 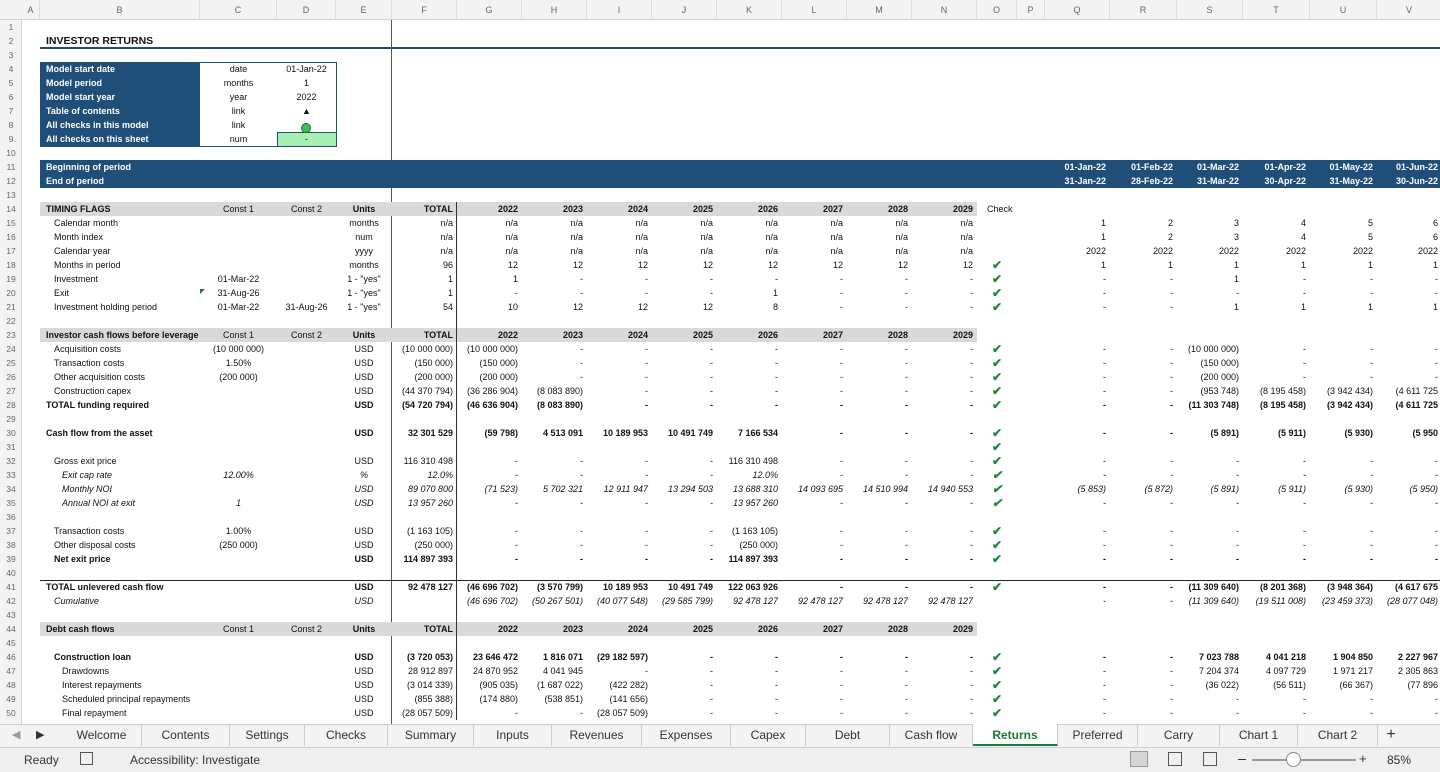 What do you see at coordinates (99, 503) in the screenshot?
I see `cell: Annual NOI at exit` at bounding box center [99, 503].